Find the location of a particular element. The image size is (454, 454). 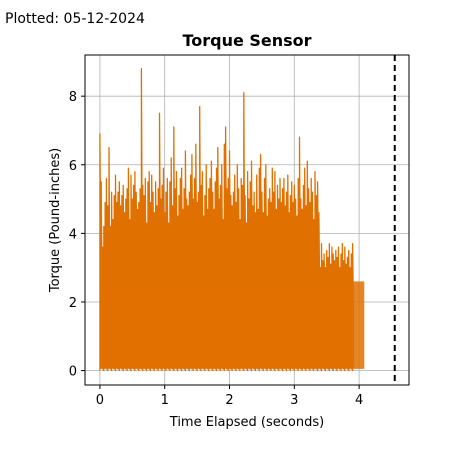

y-tick-label: 0 is located at coordinates (73, 372).